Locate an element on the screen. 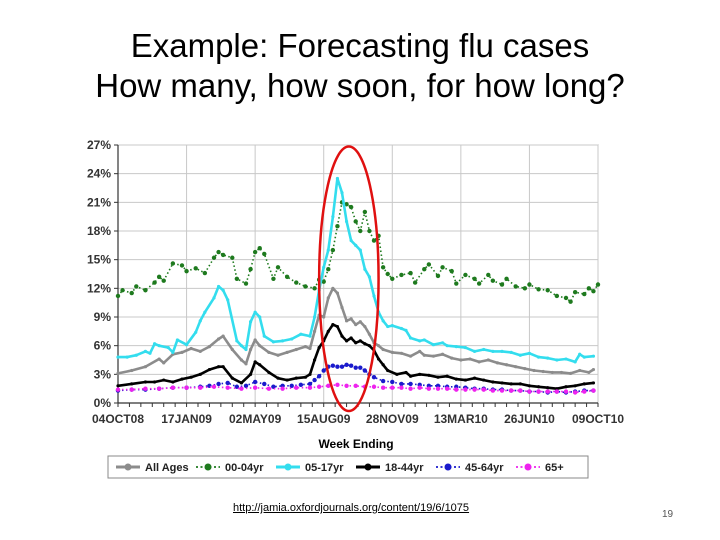 The height and width of the screenshot is (540, 720). y-tick-label: 15% is located at coordinates (99, 260).